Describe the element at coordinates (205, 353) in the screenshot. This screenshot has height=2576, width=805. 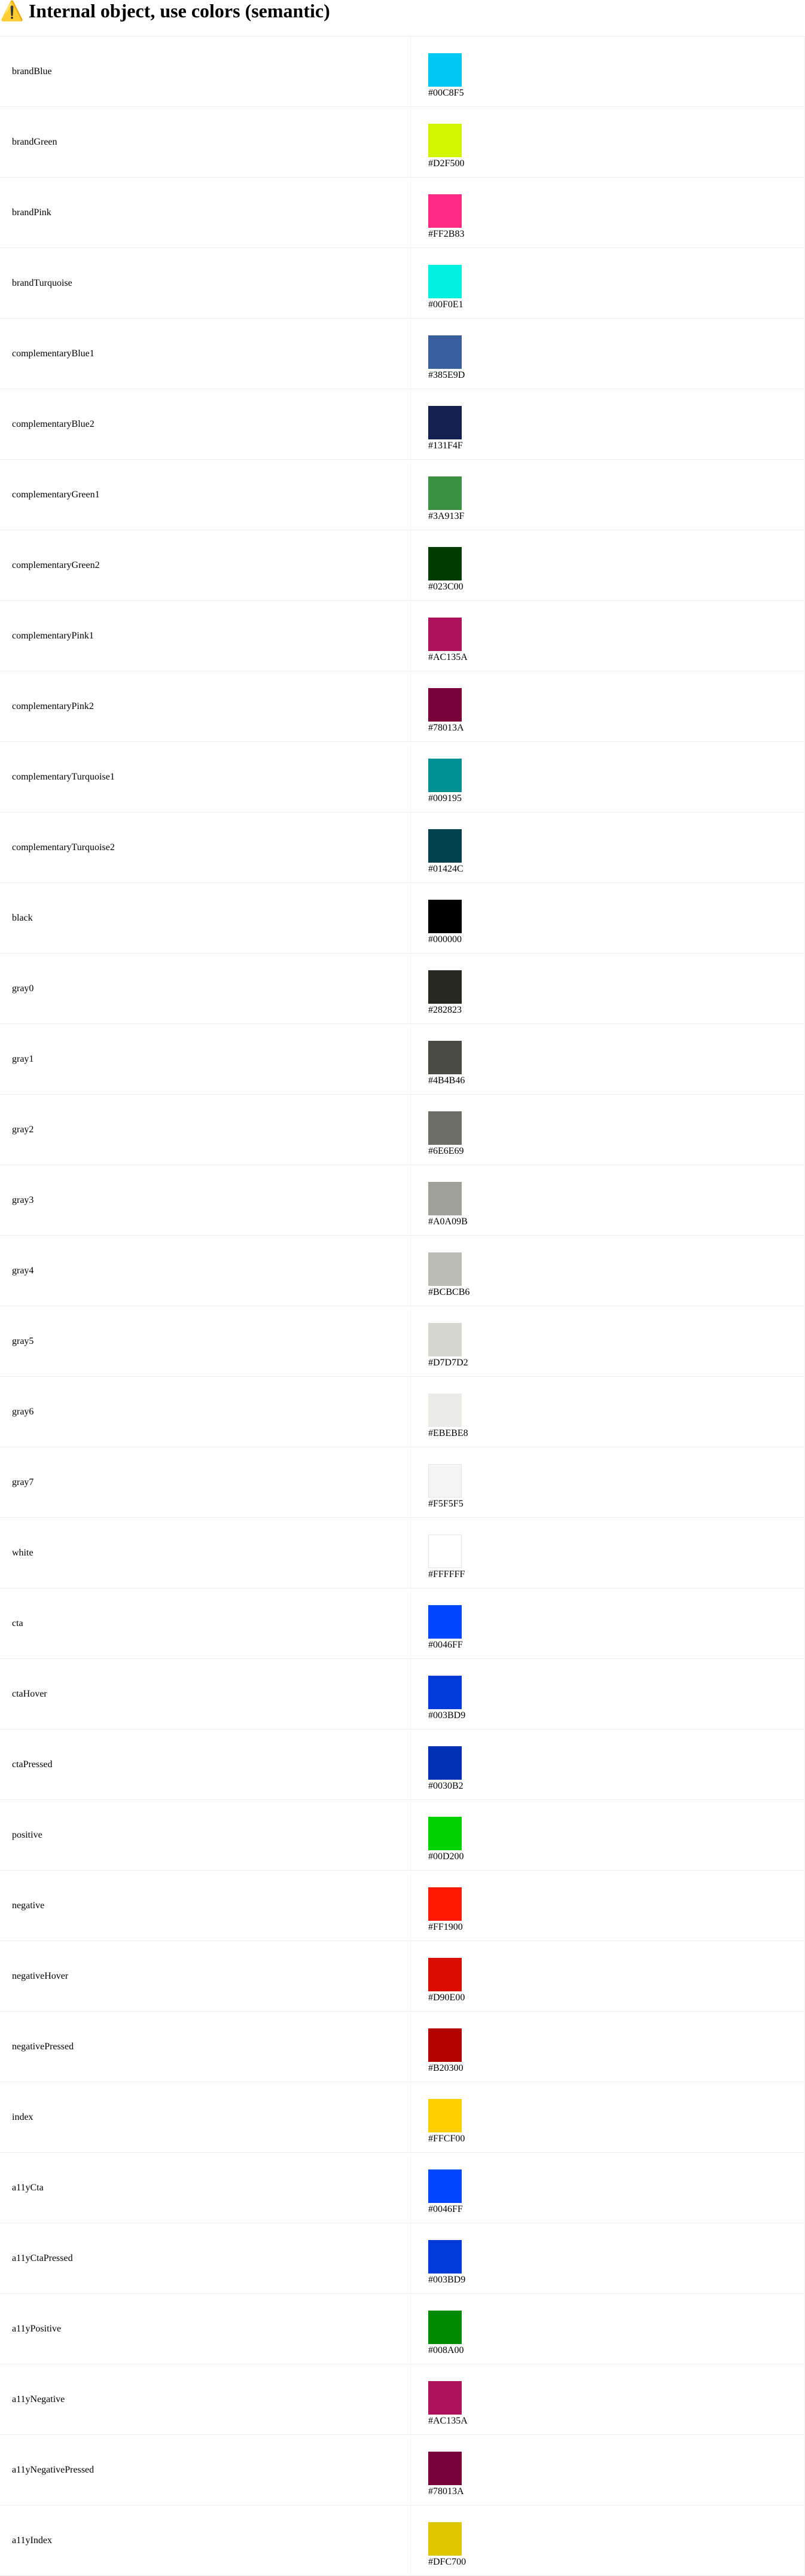
I see `color-name: complementaryBlue1` at that location.